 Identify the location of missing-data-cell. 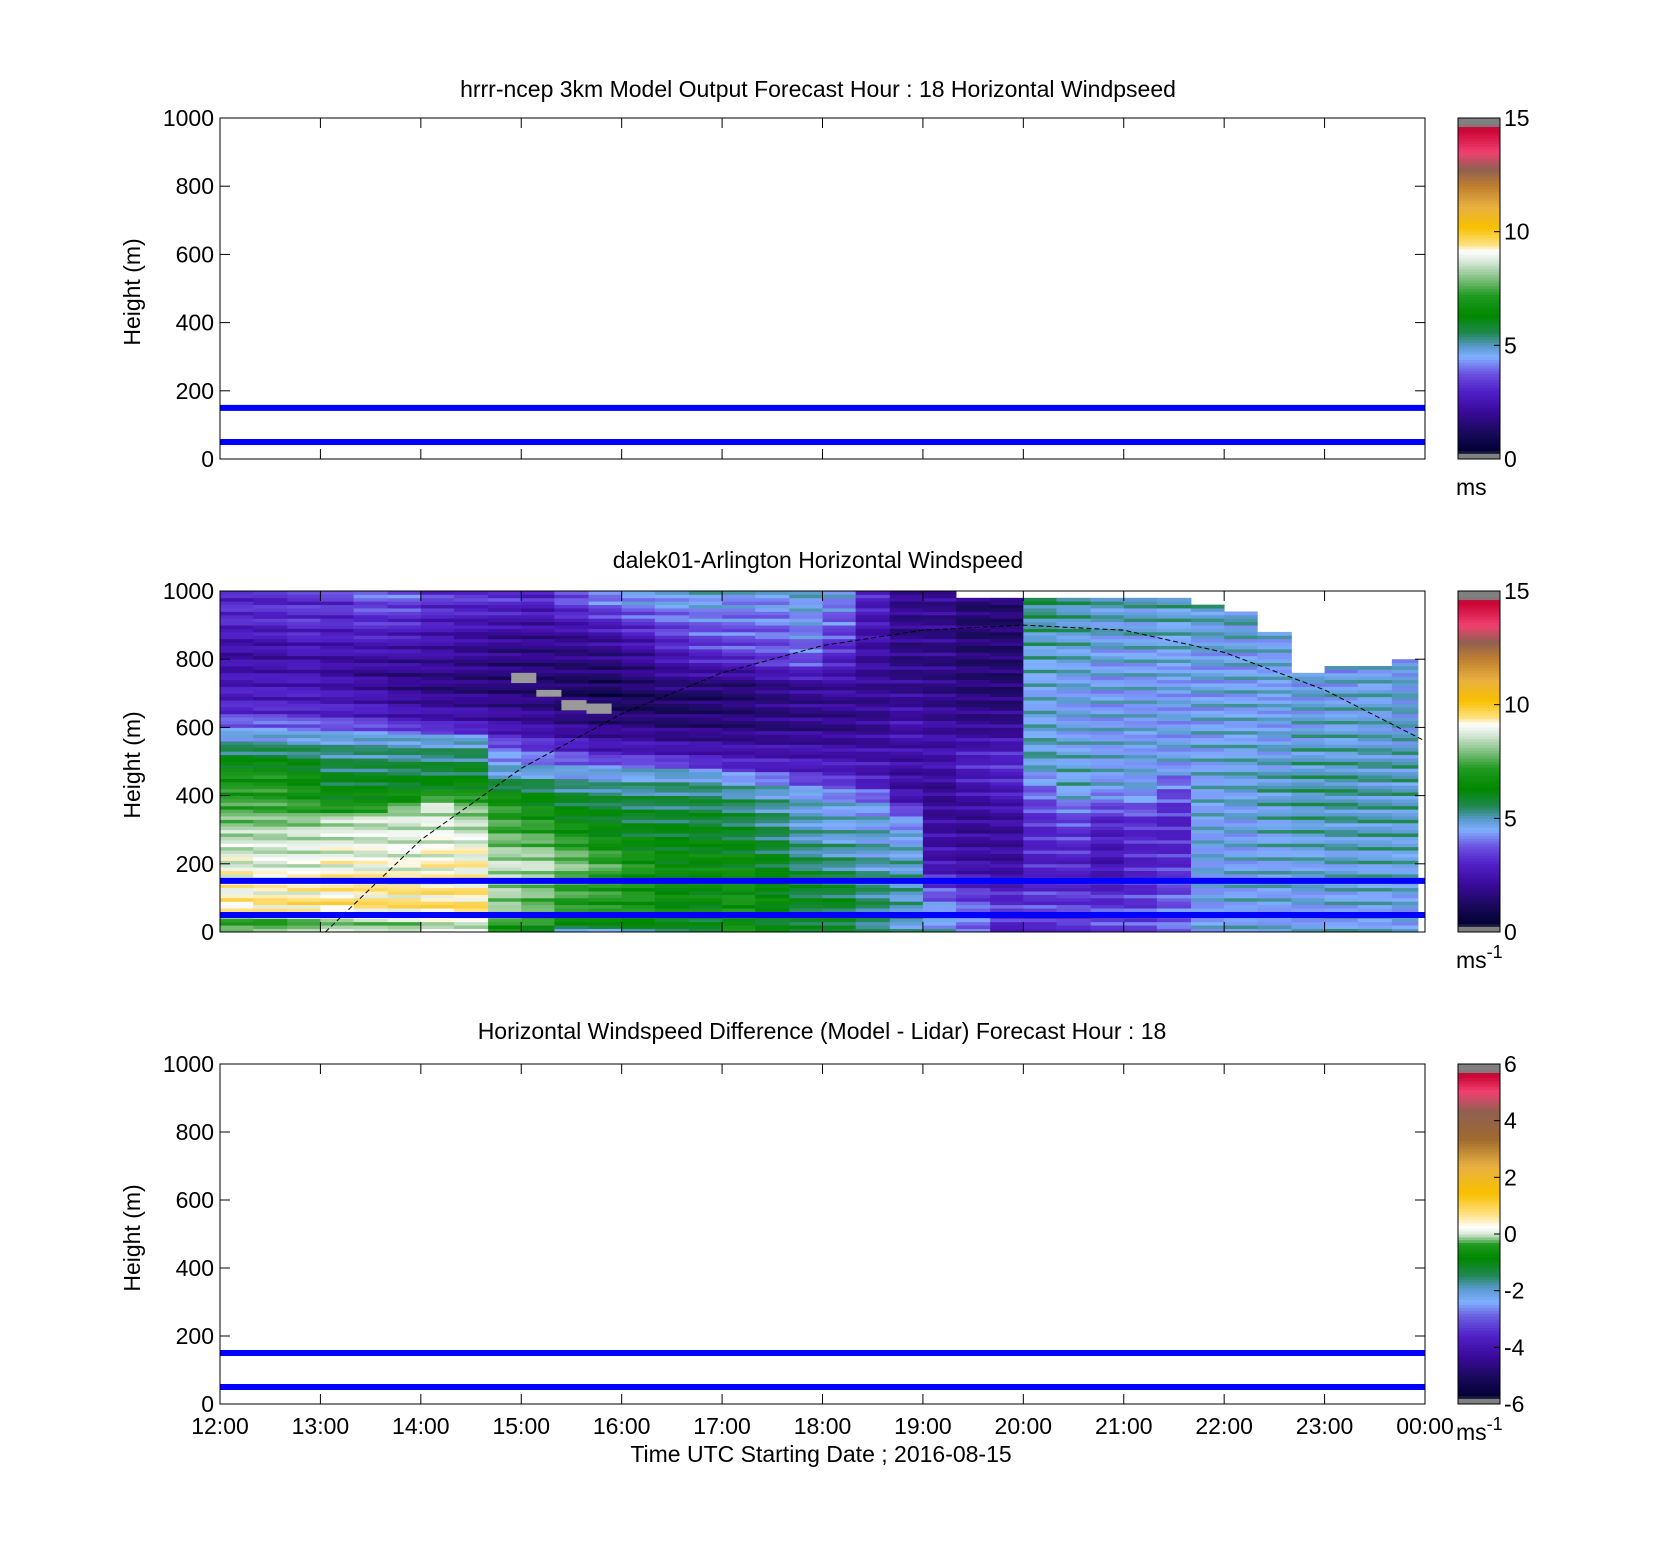
(574, 705).